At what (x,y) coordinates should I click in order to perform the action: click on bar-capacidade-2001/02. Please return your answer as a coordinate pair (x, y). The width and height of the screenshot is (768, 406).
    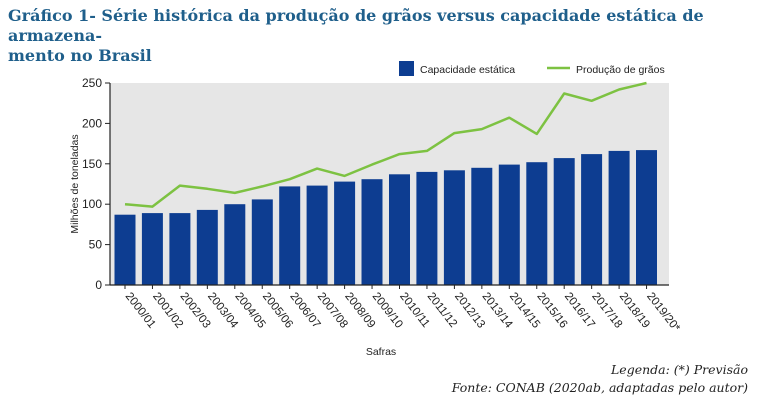
    Looking at the image, I should click on (152, 249).